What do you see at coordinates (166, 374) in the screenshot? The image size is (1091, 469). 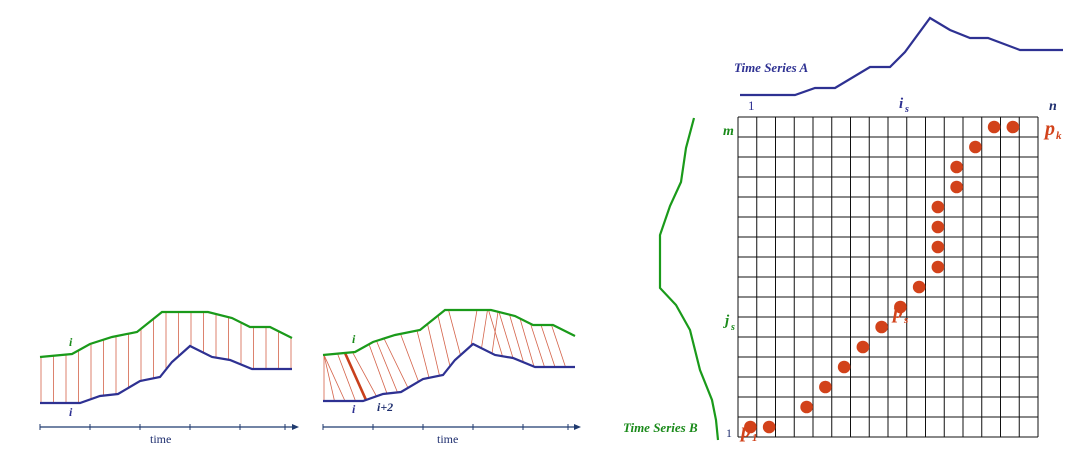 I see `euclidean-bottom-series-line` at bounding box center [166, 374].